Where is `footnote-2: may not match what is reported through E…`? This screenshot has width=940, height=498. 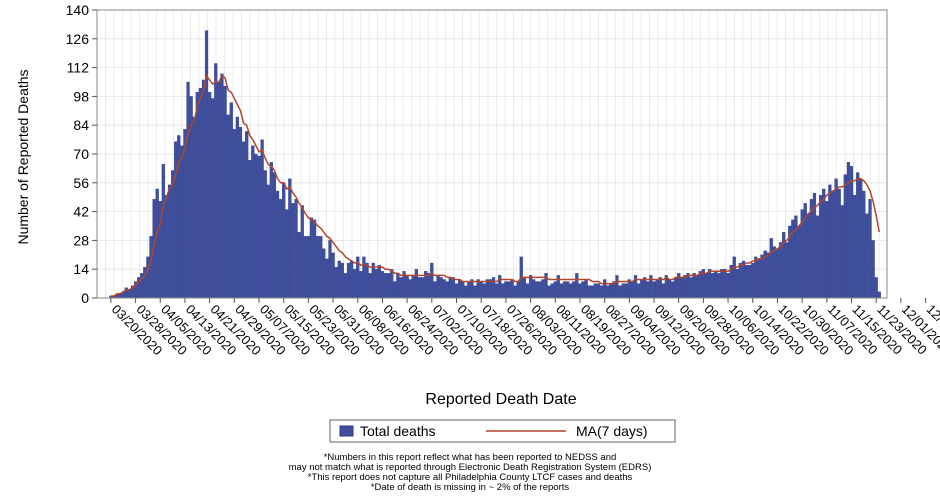
footnote-2: may not match what is reported through E… is located at coordinates (470, 467).